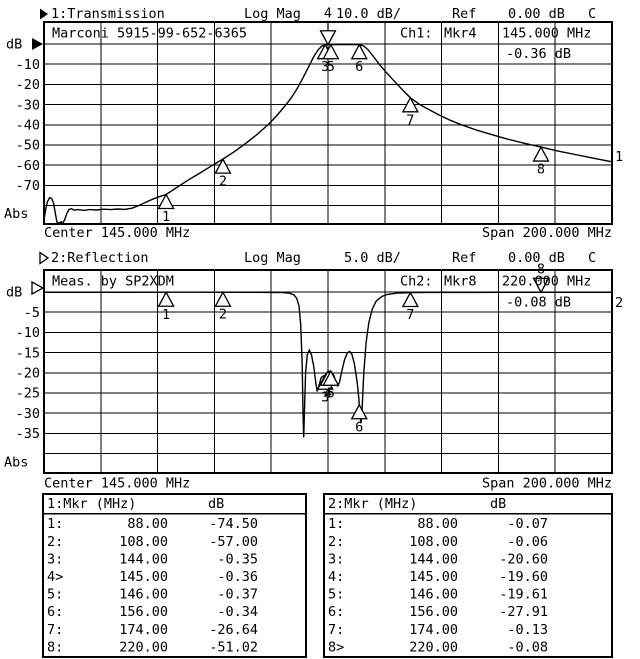  Describe the element at coordinates (527, 542) in the screenshot. I see `table-row-db-value: -0.06` at that location.